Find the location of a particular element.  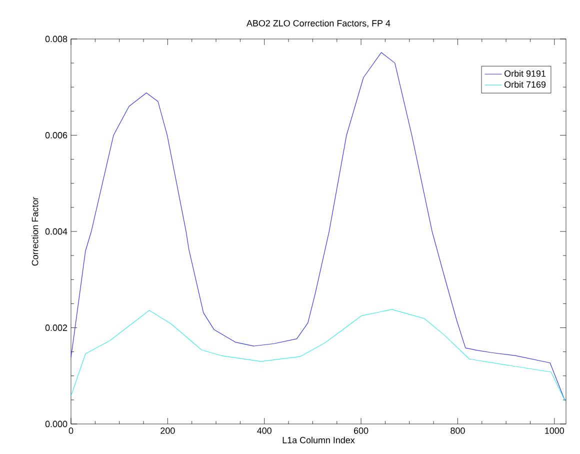

y-tick-label: 0.006 is located at coordinates (56, 135).